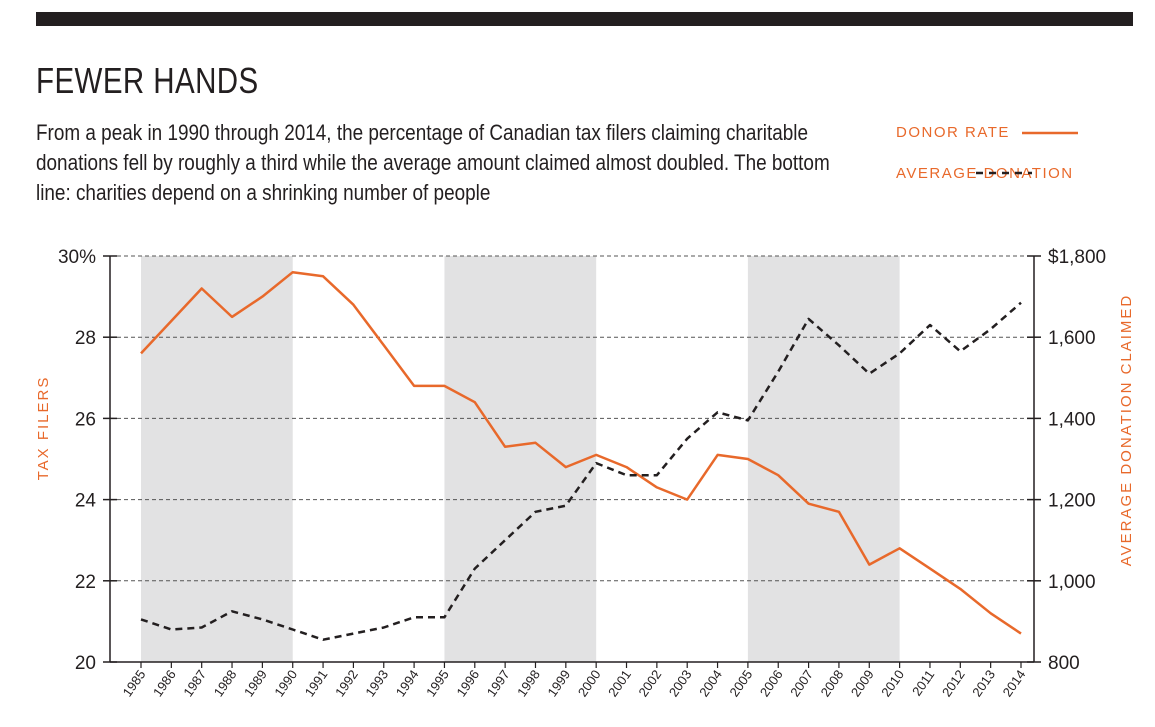  I want to click on y-left-tick-label: 20, so click(85, 663).